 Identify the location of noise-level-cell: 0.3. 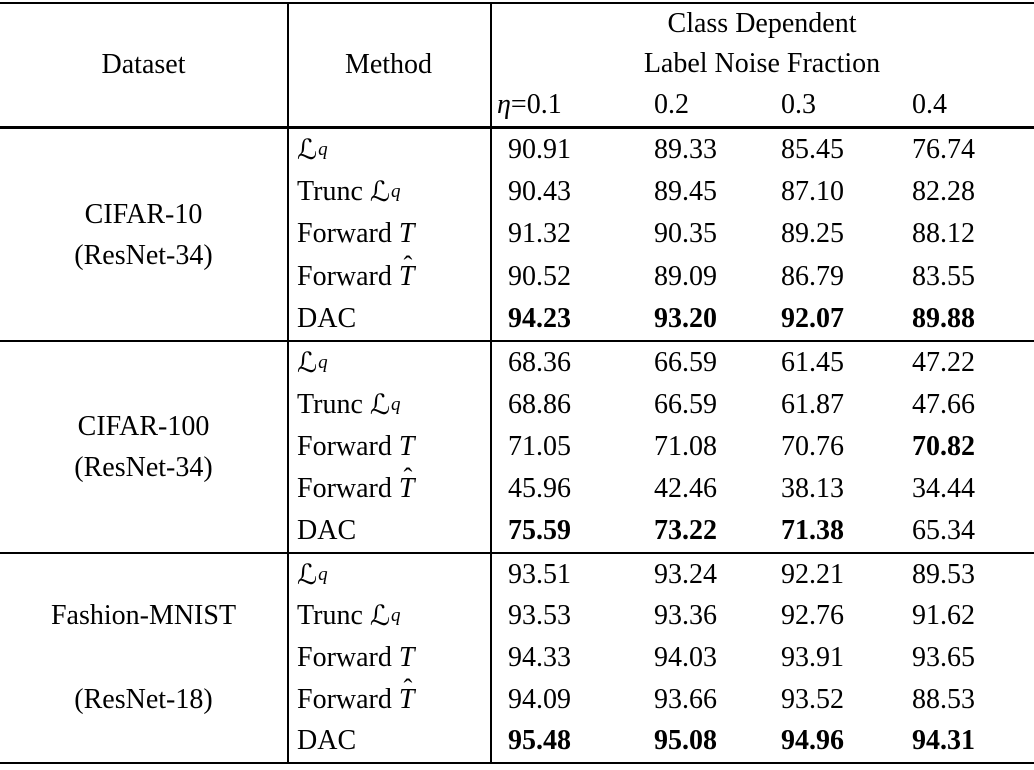
(828, 105).